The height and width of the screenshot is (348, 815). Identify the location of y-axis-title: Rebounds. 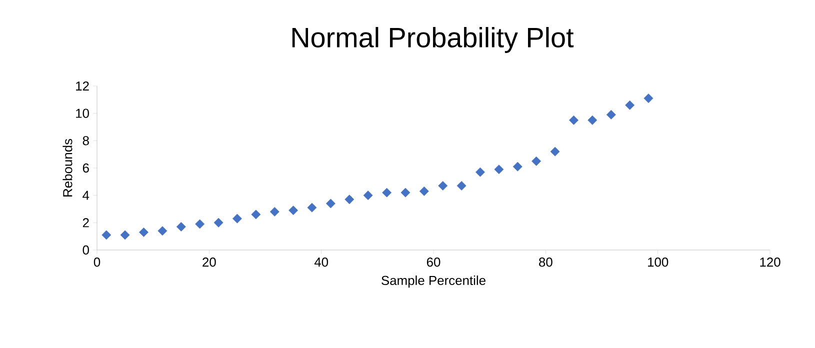
(67, 167).